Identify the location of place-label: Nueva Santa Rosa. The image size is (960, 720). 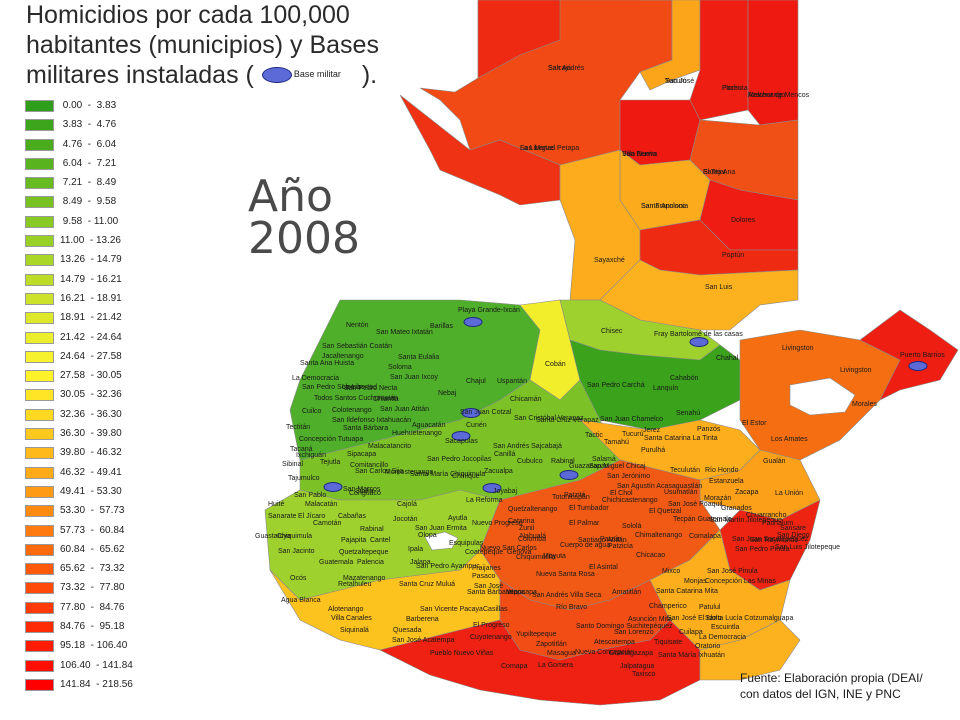
(565, 574).